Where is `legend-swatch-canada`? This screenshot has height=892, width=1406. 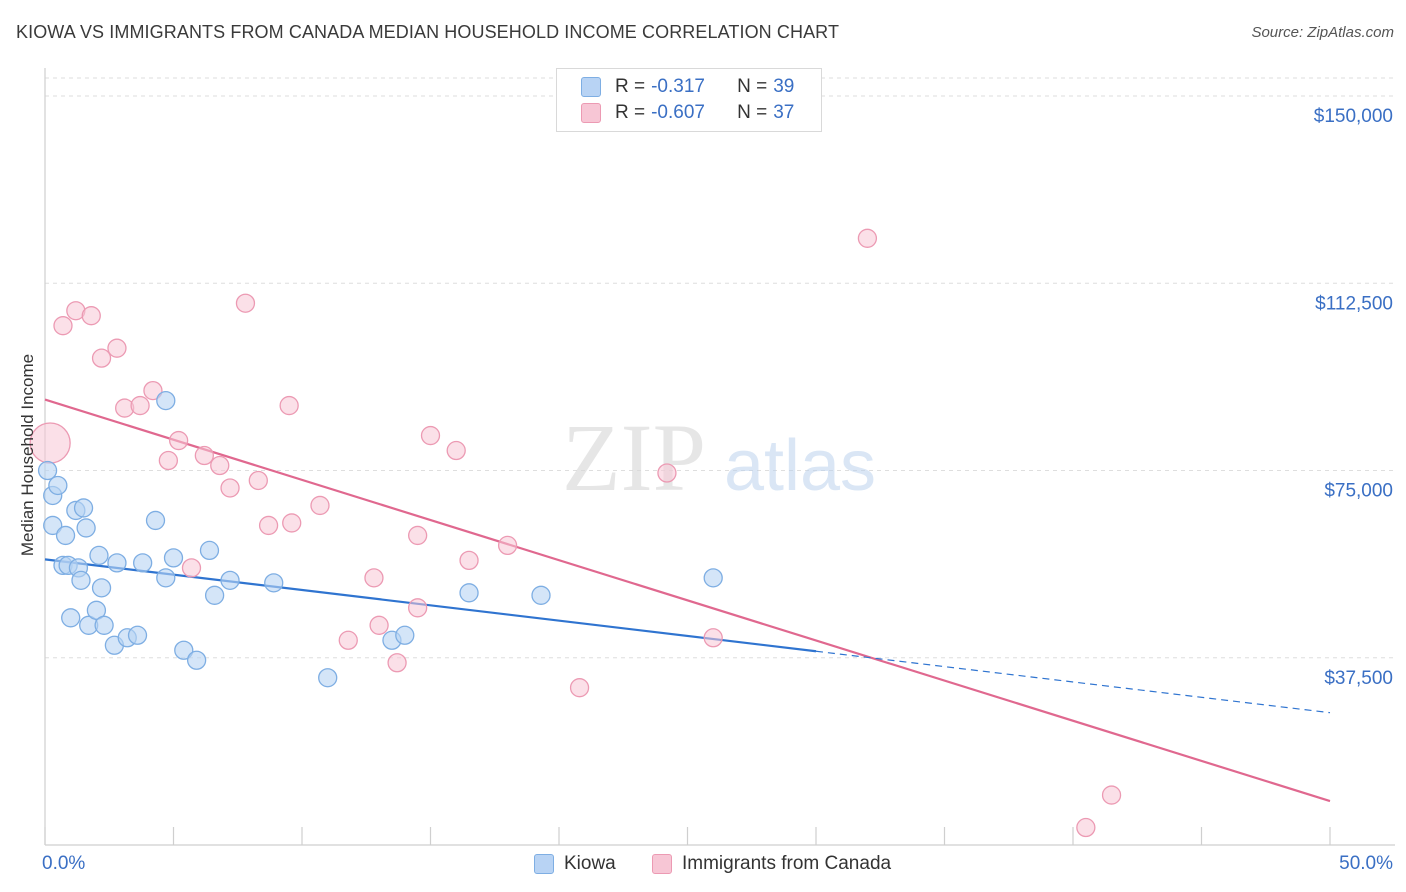 legend-swatch-canada is located at coordinates (591, 113).